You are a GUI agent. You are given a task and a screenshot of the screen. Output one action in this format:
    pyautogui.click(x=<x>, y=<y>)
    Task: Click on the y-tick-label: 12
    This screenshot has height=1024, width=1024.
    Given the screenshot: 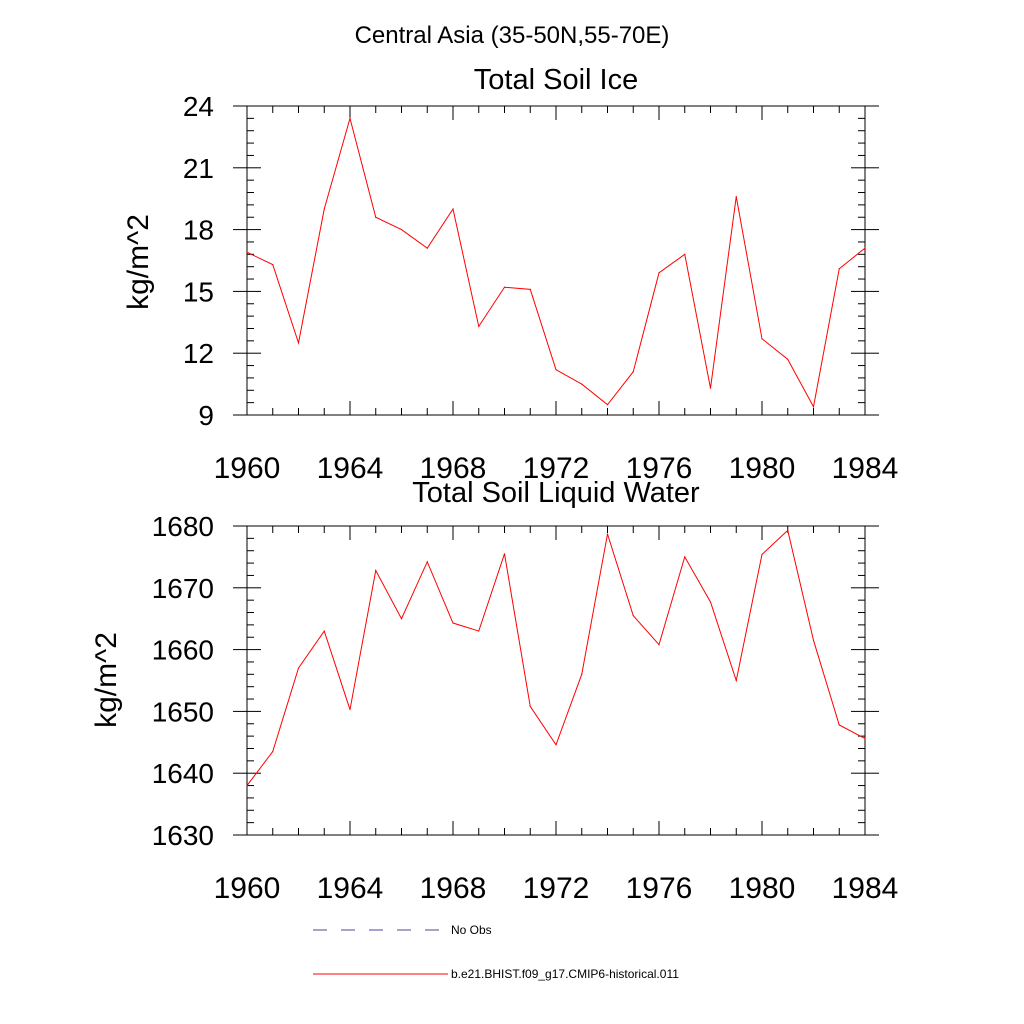 What is the action you would take?
    pyautogui.click(x=198, y=353)
    